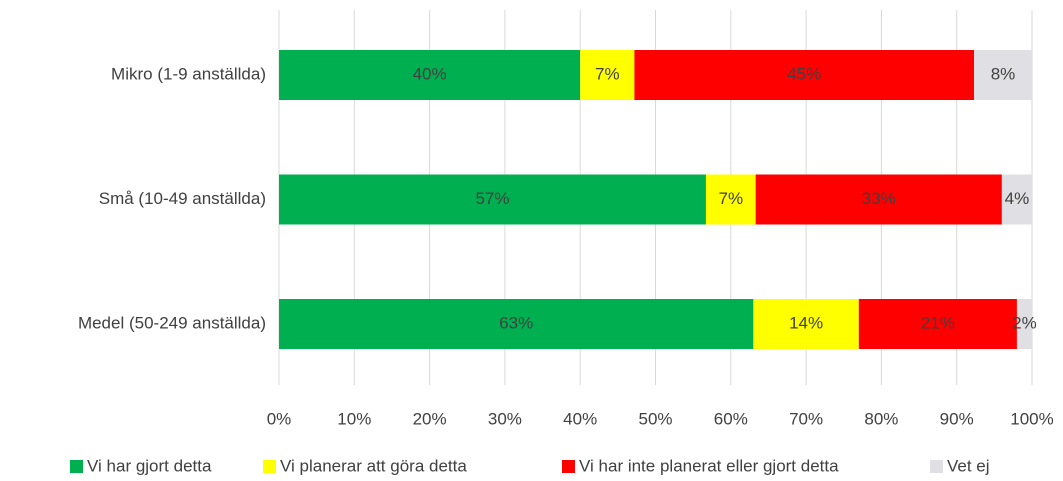 This screenshot has width=1063, height=481. What do you see at coordinates (968, 465) in the screenshot?
I see `legend-label: Vet ej` at bounding box center [968, 465].